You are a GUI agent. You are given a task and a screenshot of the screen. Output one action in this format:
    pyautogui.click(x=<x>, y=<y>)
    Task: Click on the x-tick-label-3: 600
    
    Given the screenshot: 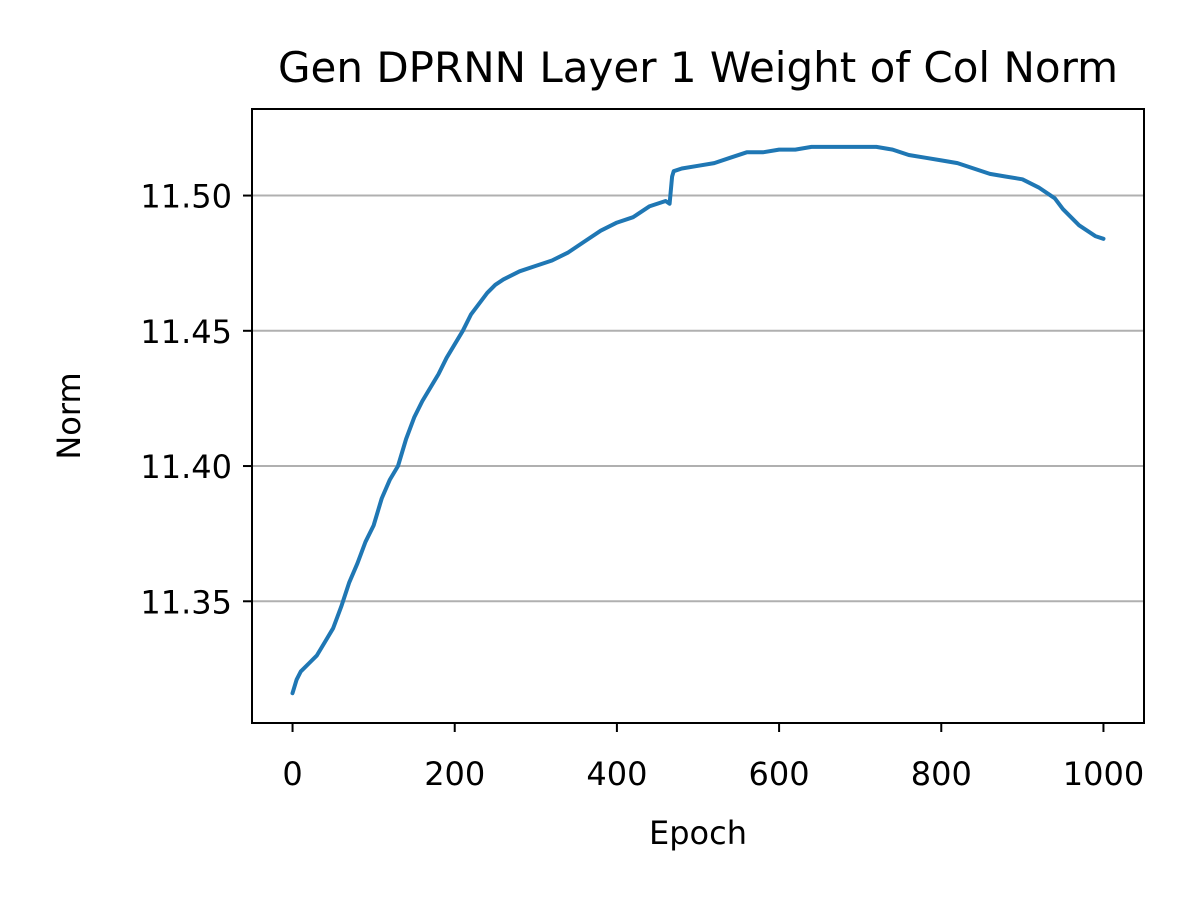 What is the action you would take?
    pyautogui.click(x=779, y=774)
    